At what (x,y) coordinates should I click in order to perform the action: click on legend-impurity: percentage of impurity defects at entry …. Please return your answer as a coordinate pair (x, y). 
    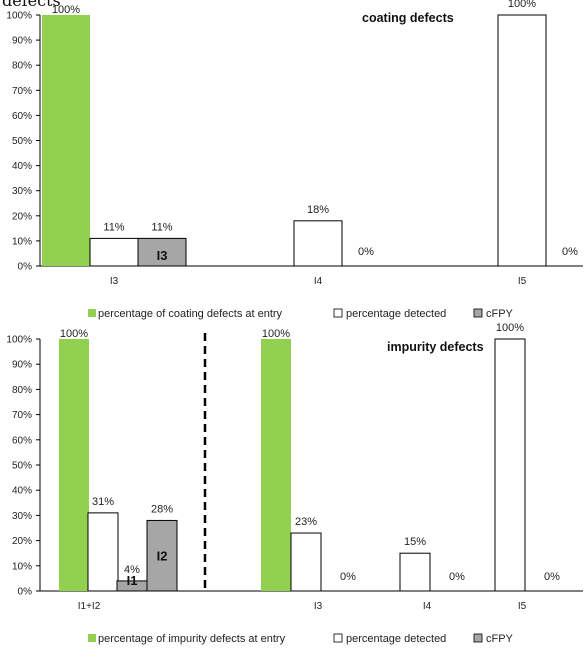
    Looking at the image, I should click on (301, 639).